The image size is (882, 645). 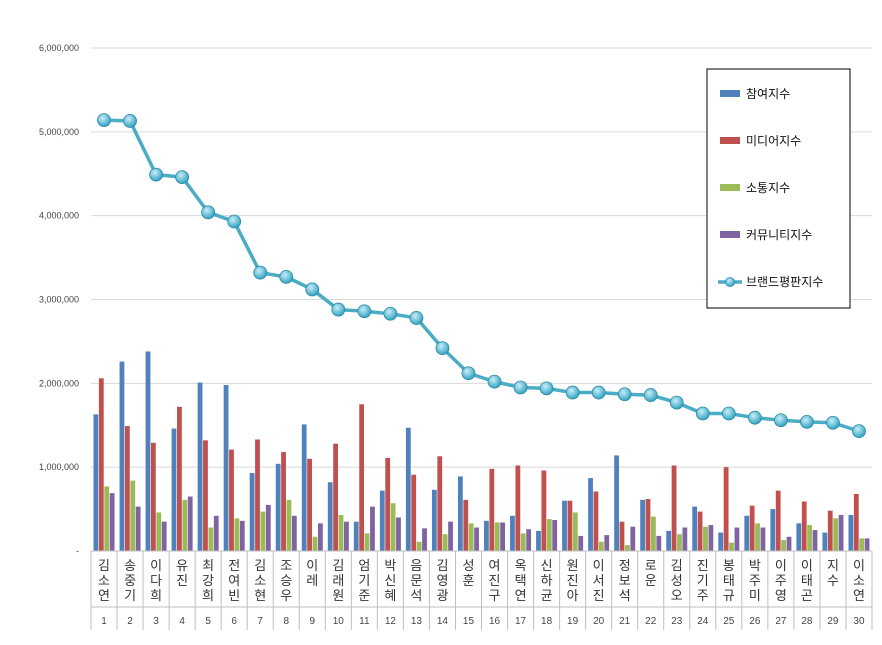 I want to click on y-tick-label: 4,000,000, so click(x=59, y=216).